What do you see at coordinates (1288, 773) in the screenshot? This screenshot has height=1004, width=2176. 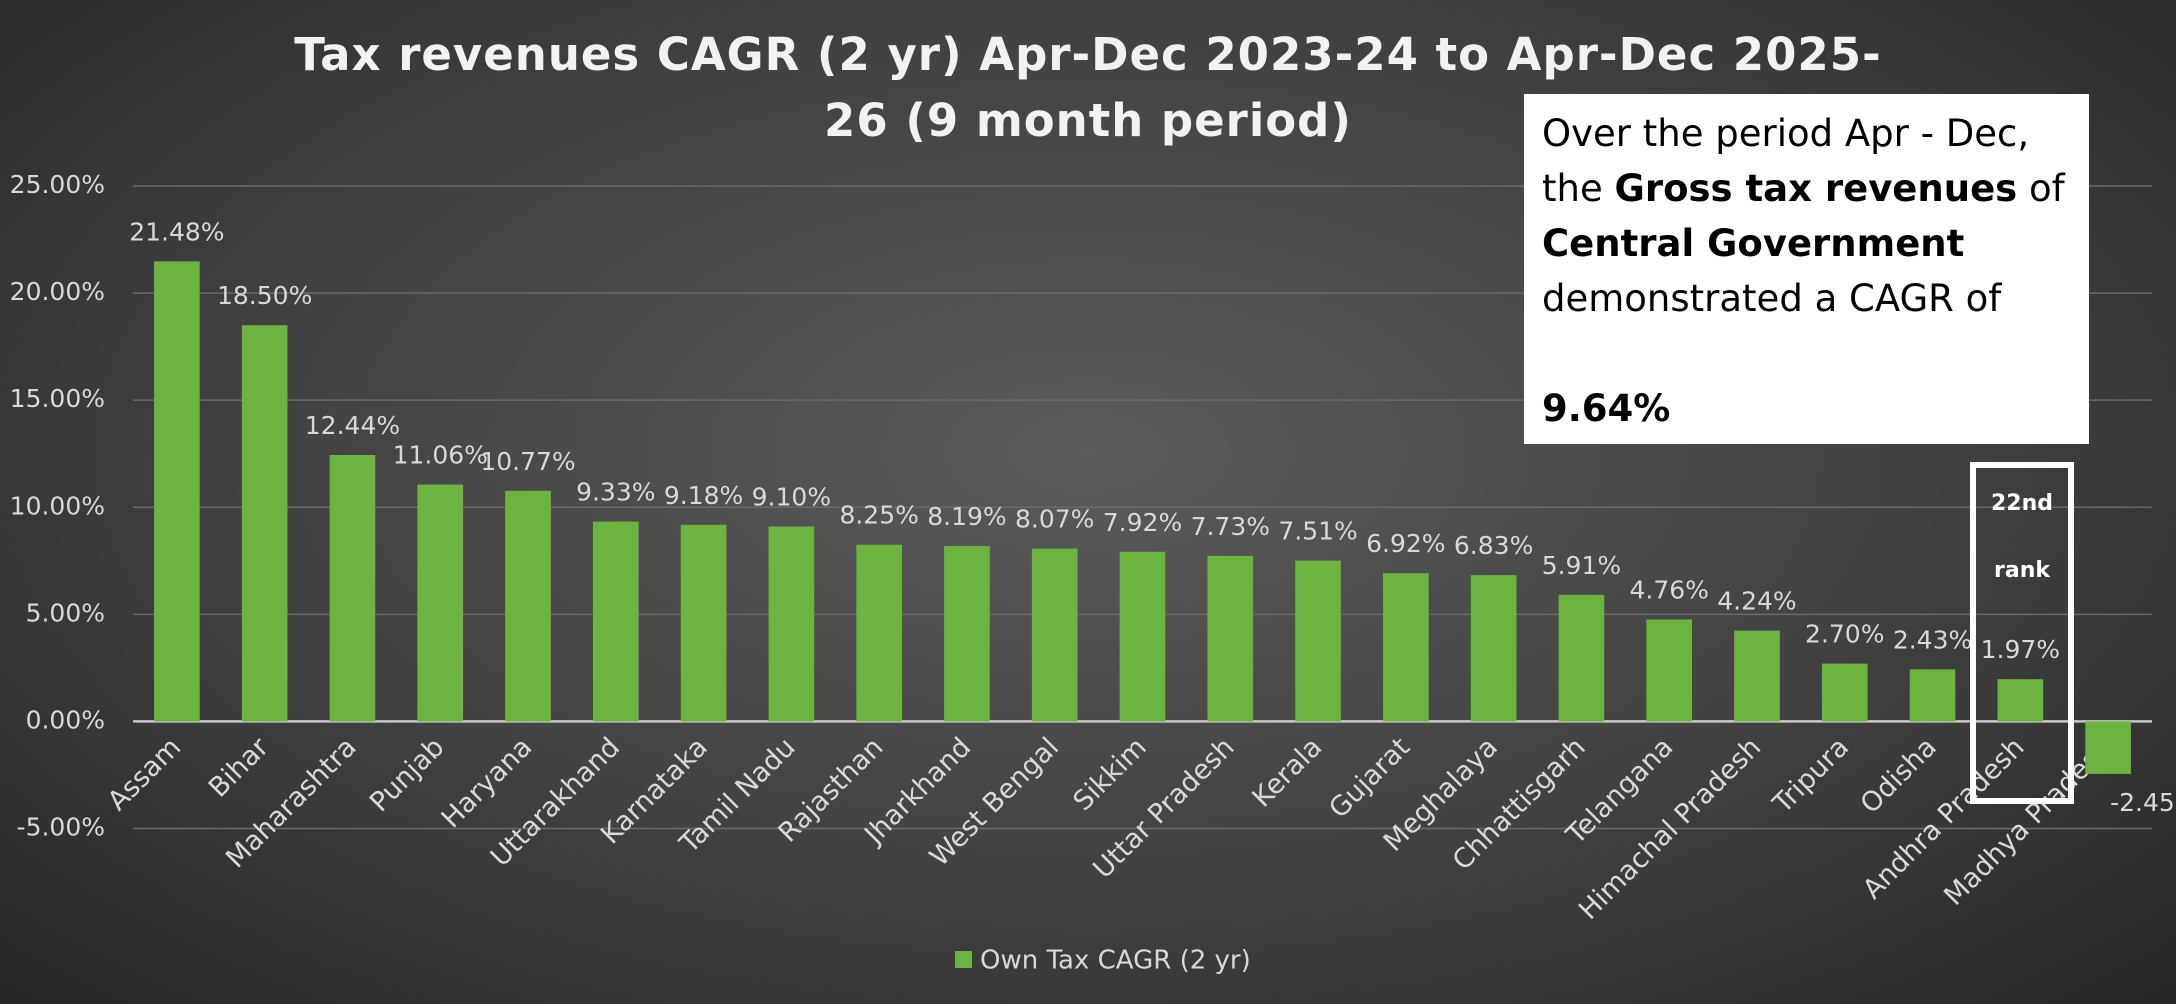 I see `x-tick-label: Kerala` at bounding box center [1288, 773].